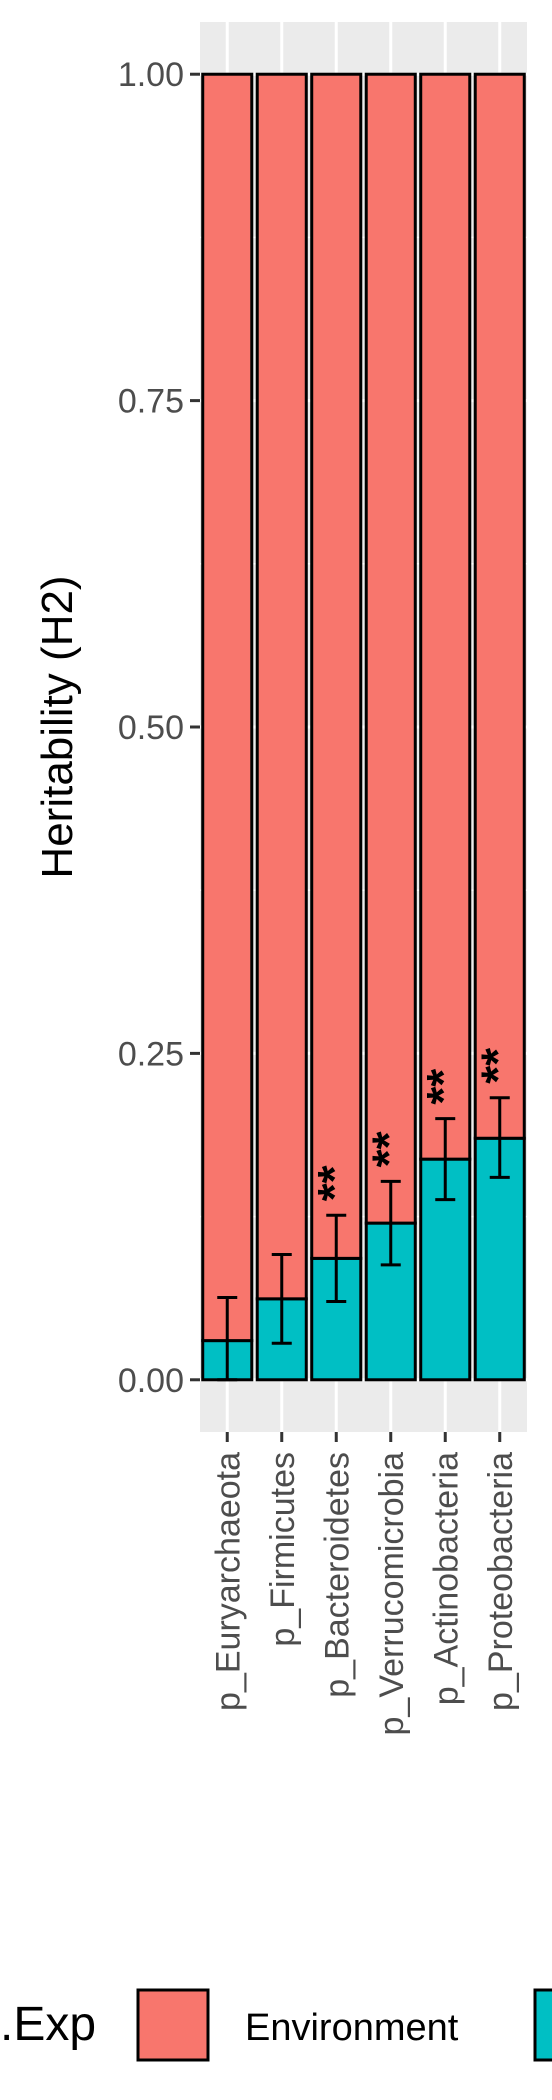  I want to click on bar-environment-p_actinobacteria, so click(445, 616).